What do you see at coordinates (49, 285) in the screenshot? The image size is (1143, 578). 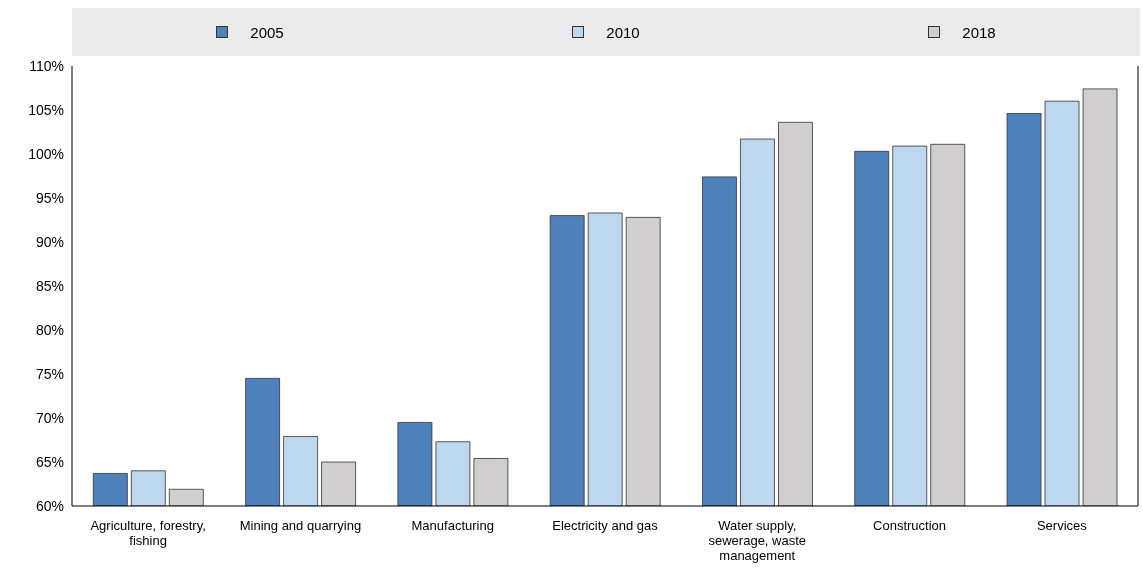 I see `y-tick-label: 85%` at bounding box center [49, 285].